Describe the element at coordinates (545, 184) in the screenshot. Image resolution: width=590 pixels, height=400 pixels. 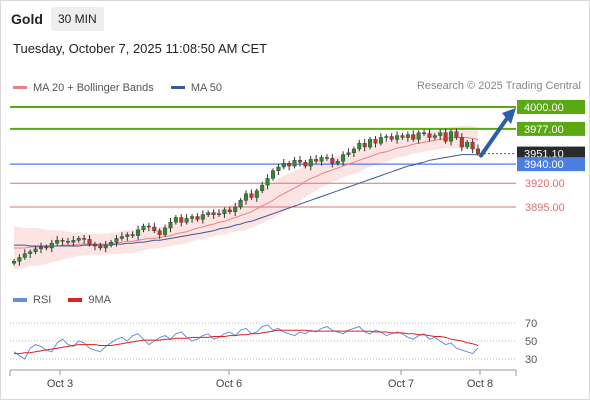
I see `level-label-support: 3920.00` at that location.